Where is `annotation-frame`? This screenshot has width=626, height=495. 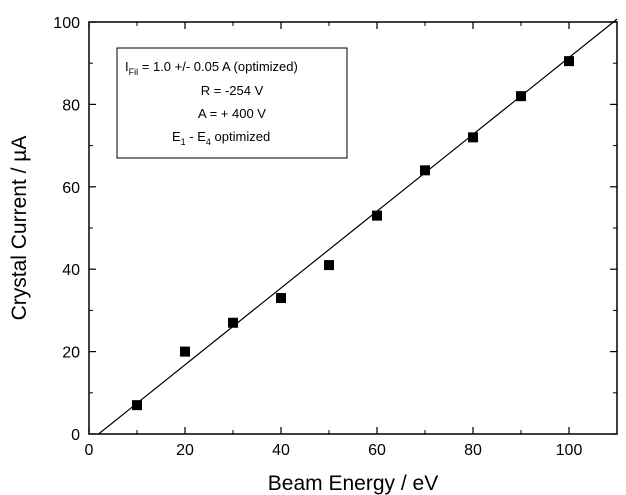 annotation-frame is located at coordinates (232, 103).